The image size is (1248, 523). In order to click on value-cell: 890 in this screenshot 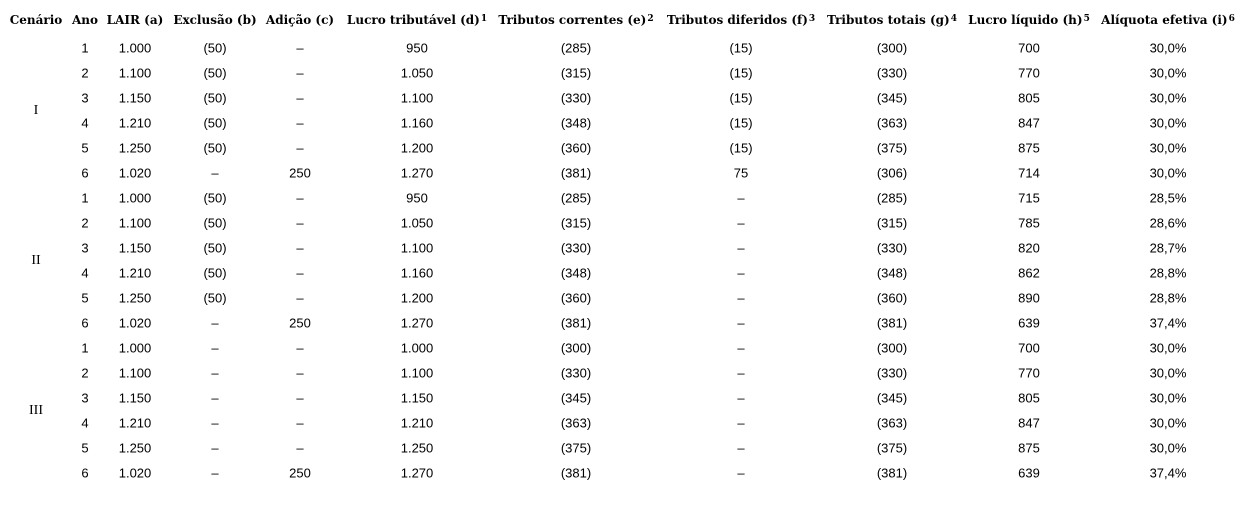, I will do `click(1029, 298)`.